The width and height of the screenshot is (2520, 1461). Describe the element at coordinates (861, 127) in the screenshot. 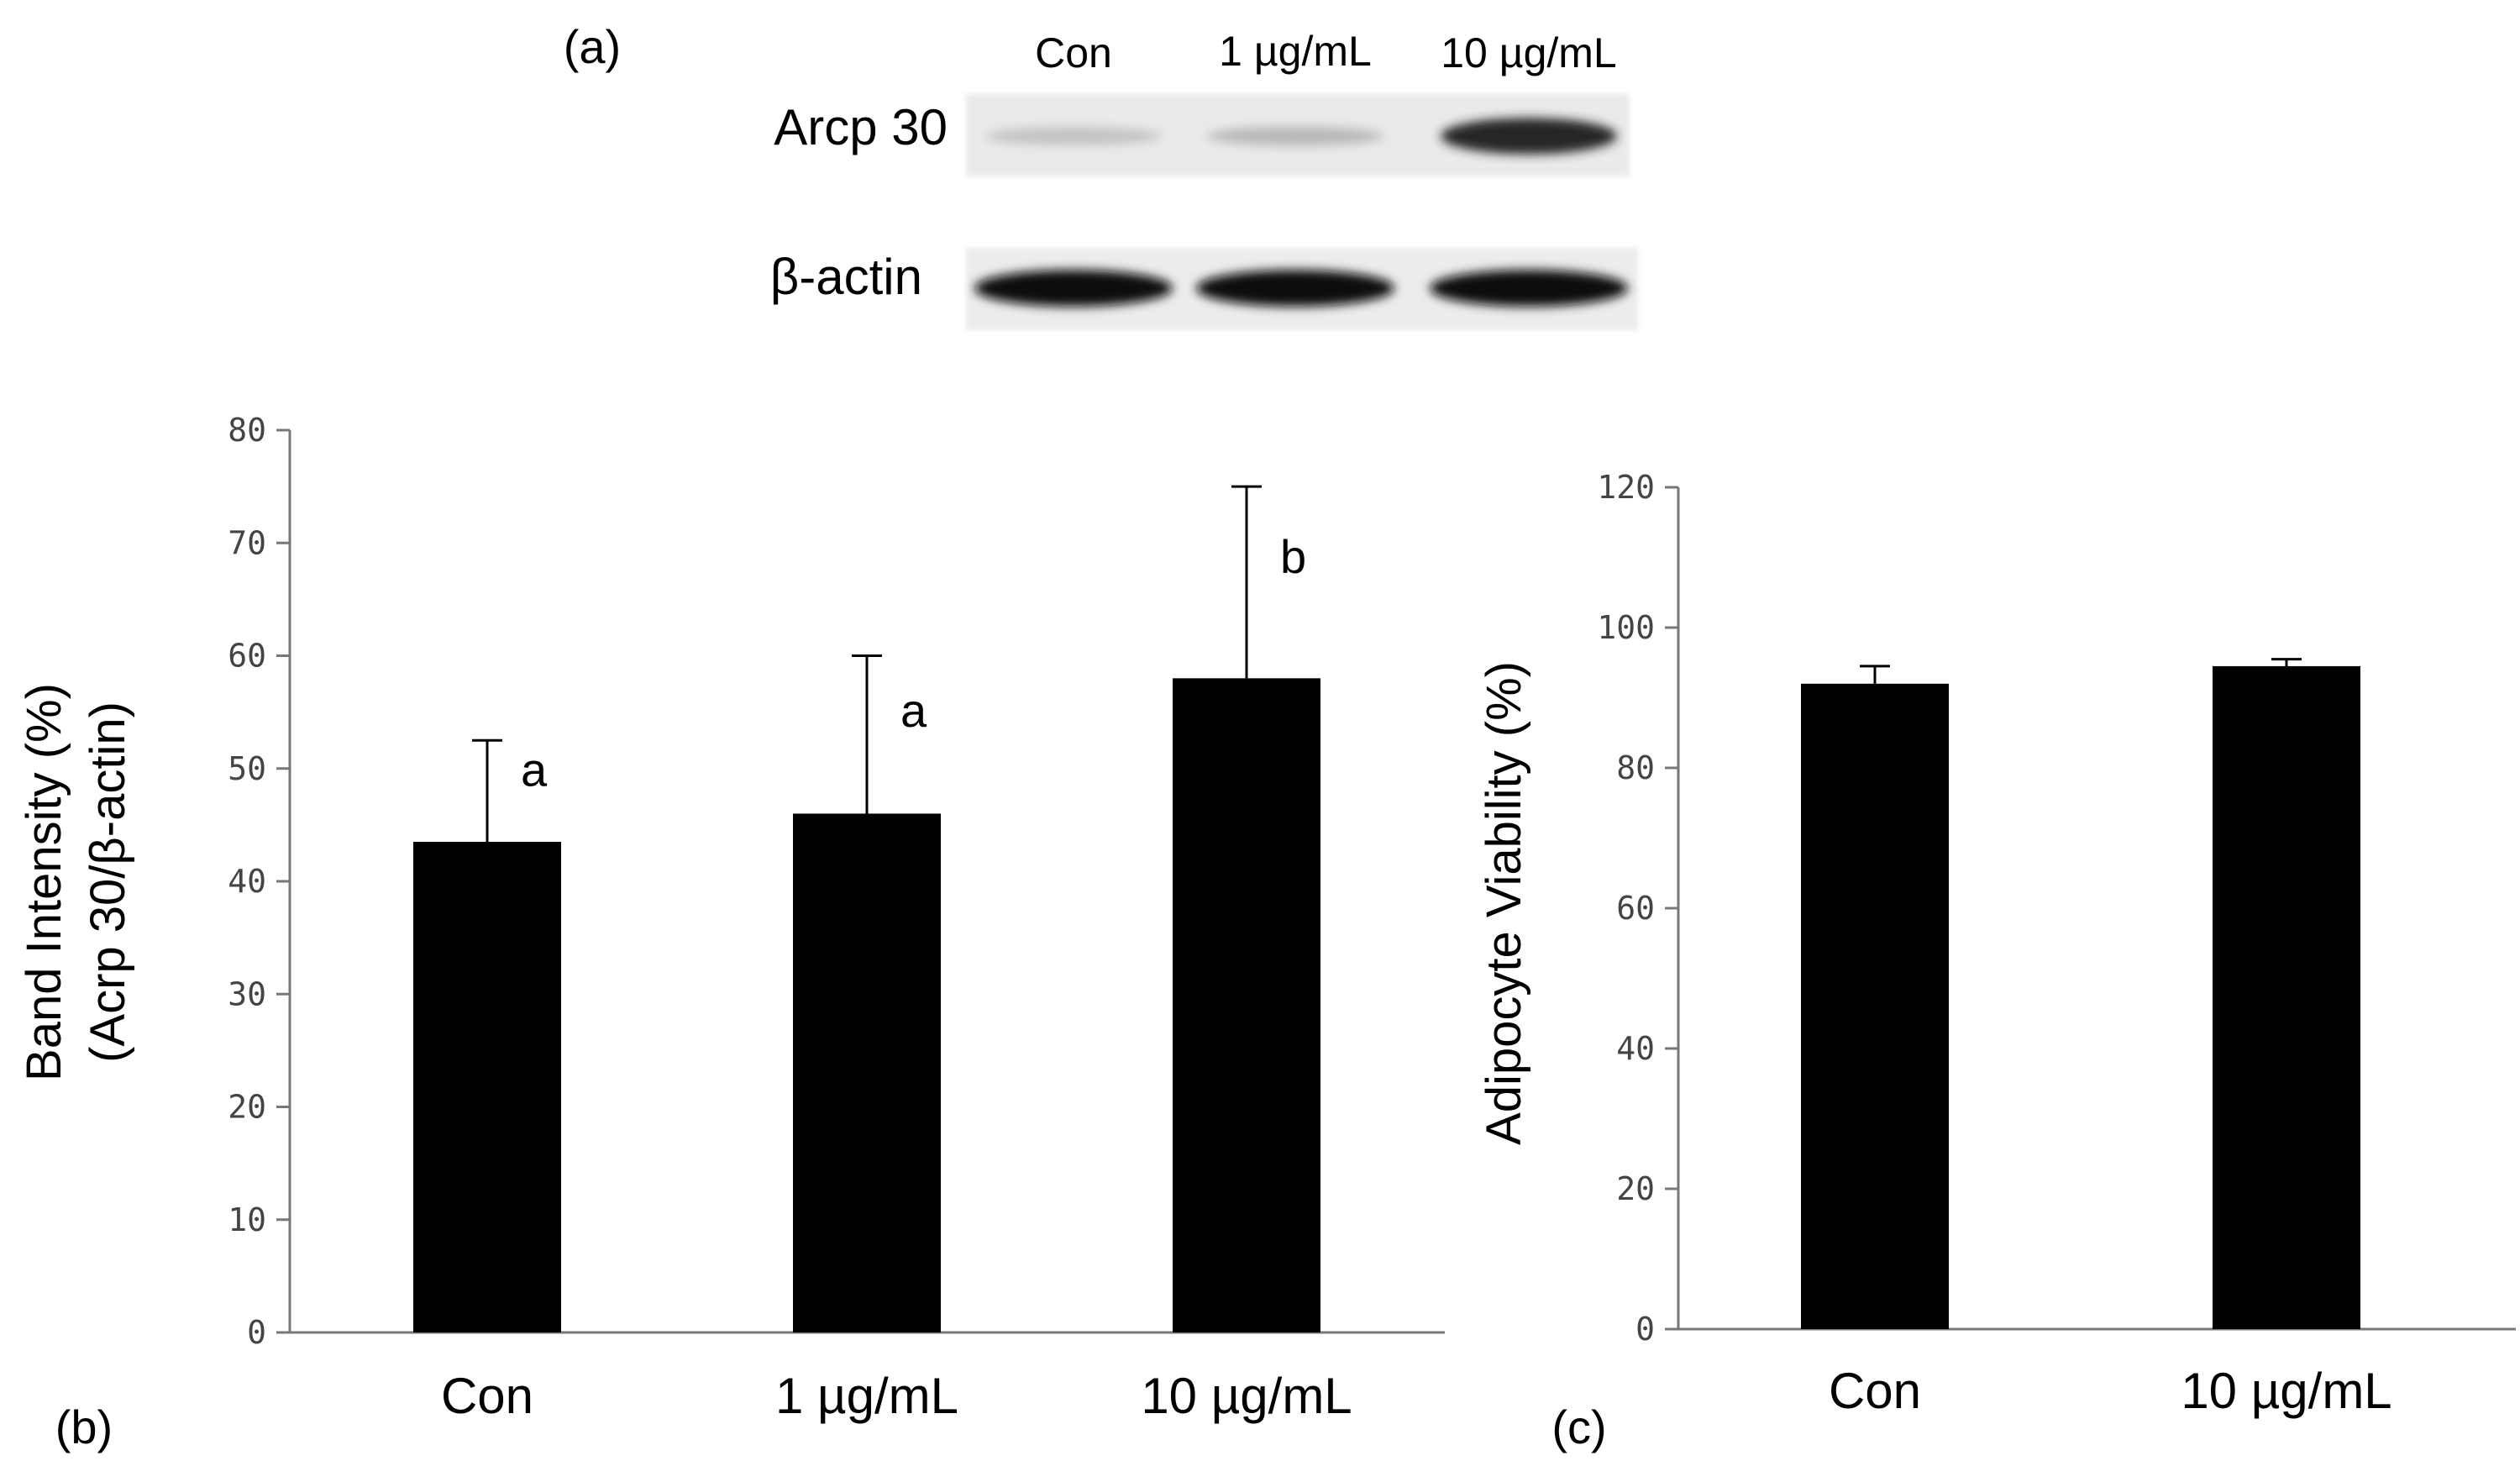

I see `blot-row-label: Arcp 30` at that location.